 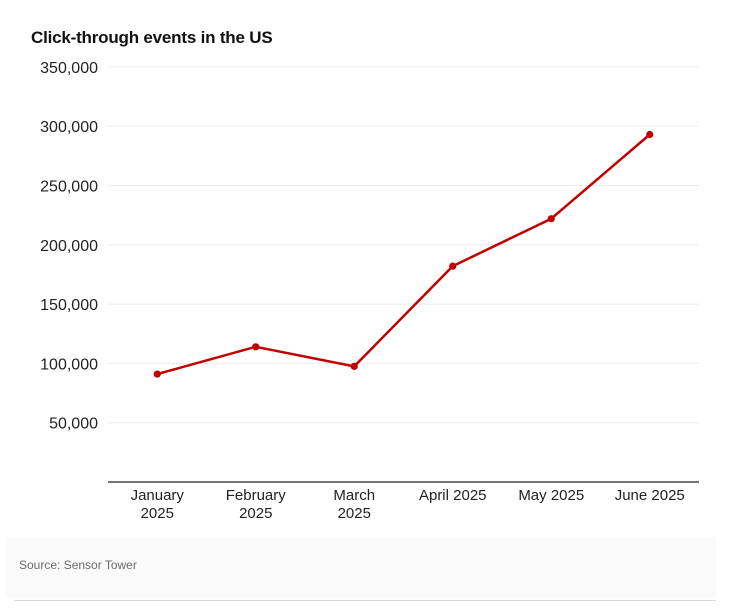 What do you see at coordinates (69, 187) in the screenshot?
I see `y-tick-label: 250,000` at bounding box center [69, 187].